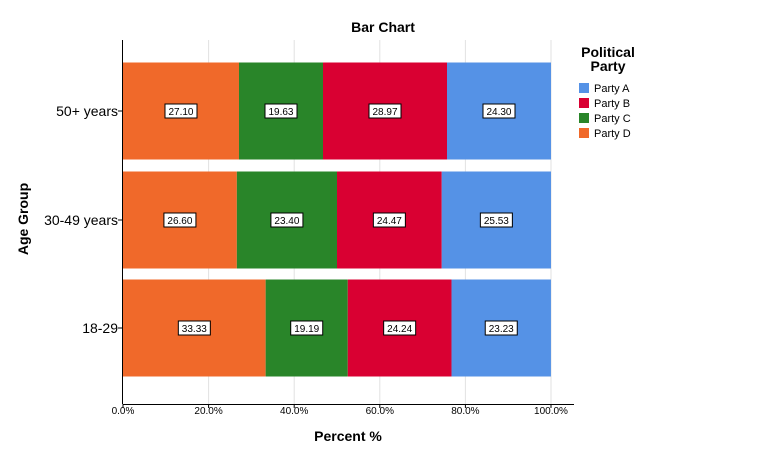 The width and height of the screenshot is (768, 469). What do you see at coordinates (81, 220) in the screenshot?
I see `category-label: 30-49 years` at bounding box center [81, 220].